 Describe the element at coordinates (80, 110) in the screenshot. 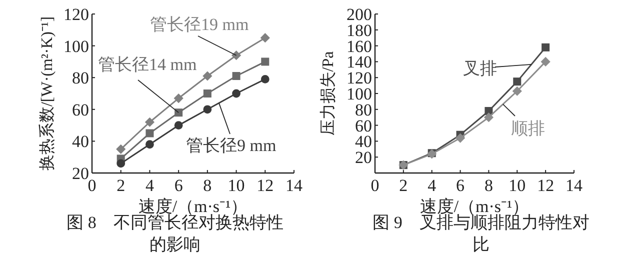

I see `y-tick-label: 60` at that location.